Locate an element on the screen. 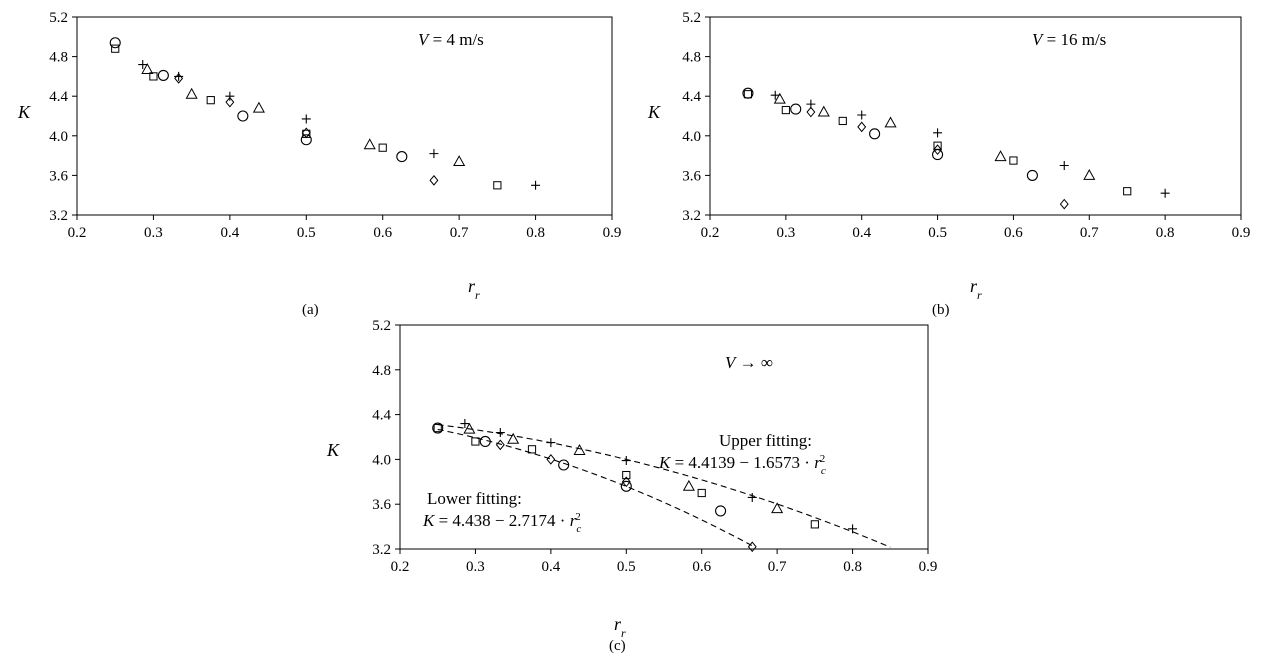 The width and height of the screenshot is (1263, 660). upper-fit-curve is located at coordinates (664, 486).